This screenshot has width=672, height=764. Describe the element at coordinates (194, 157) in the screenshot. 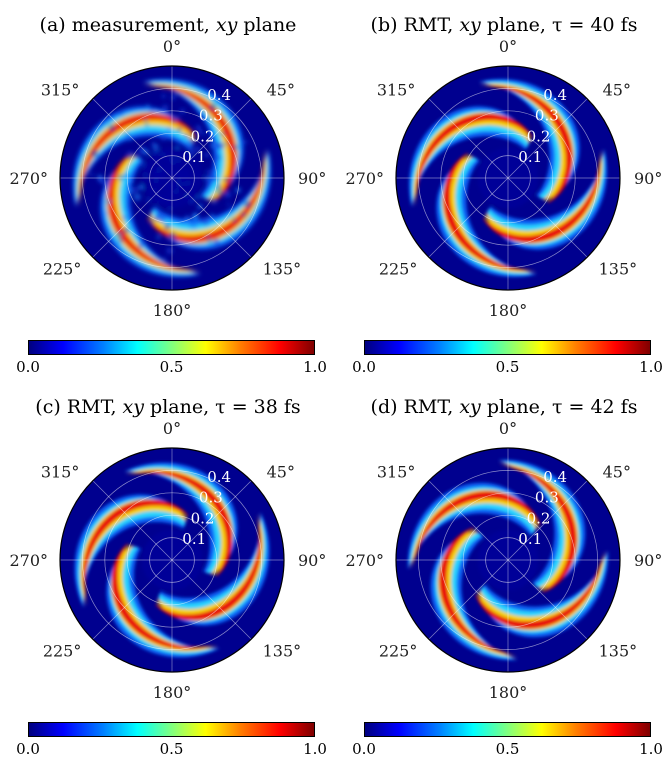

I see `radial-tick-label: 0.1` at that location.